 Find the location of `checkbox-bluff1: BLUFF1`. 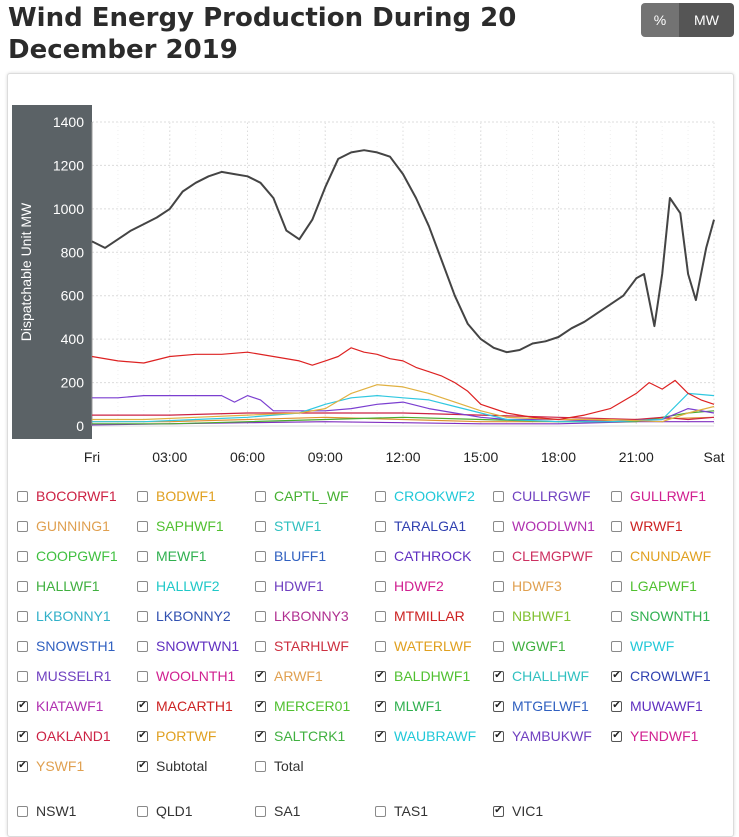

checkbox-bluff1: BLUFF1 is located at coordinates (290, 556).